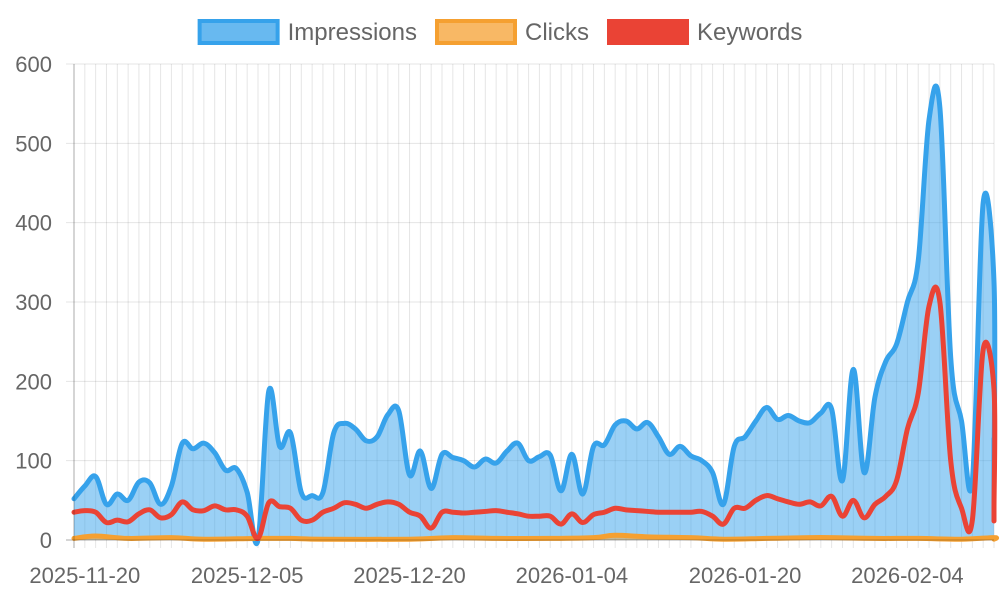 This screenshot has width=1000, height=600. Describe the element at coordinates (33, 302) in the screenshot. I see `y-tick-label: 300` at that location.